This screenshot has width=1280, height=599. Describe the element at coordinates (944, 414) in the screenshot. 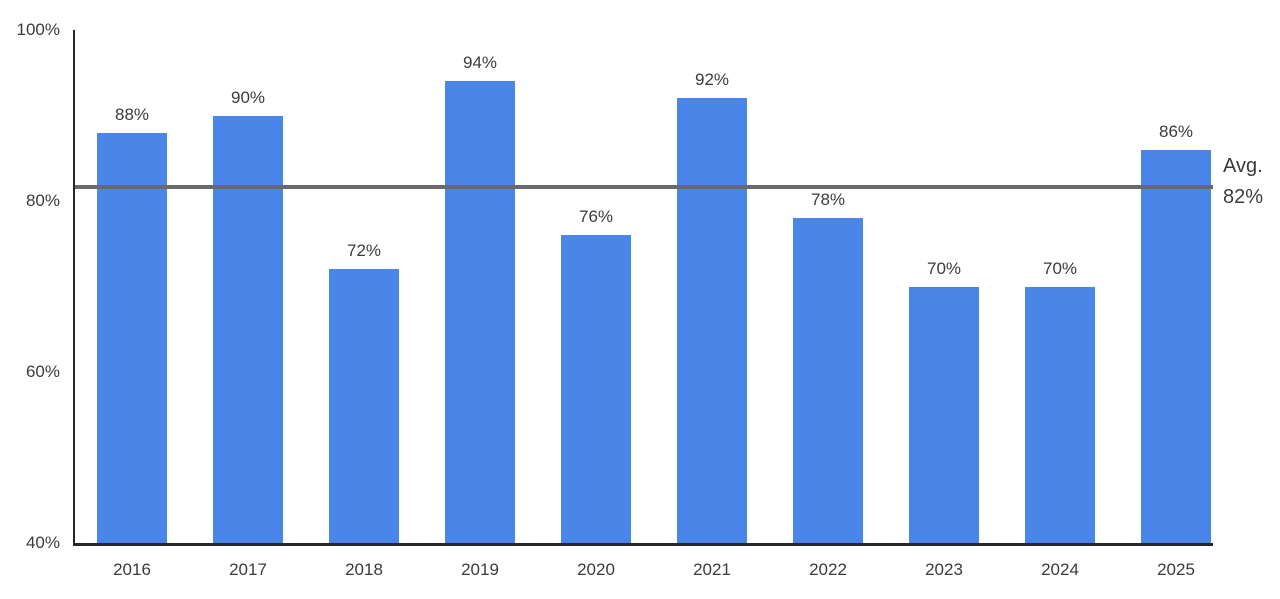

I see `bar-2023` at that location.